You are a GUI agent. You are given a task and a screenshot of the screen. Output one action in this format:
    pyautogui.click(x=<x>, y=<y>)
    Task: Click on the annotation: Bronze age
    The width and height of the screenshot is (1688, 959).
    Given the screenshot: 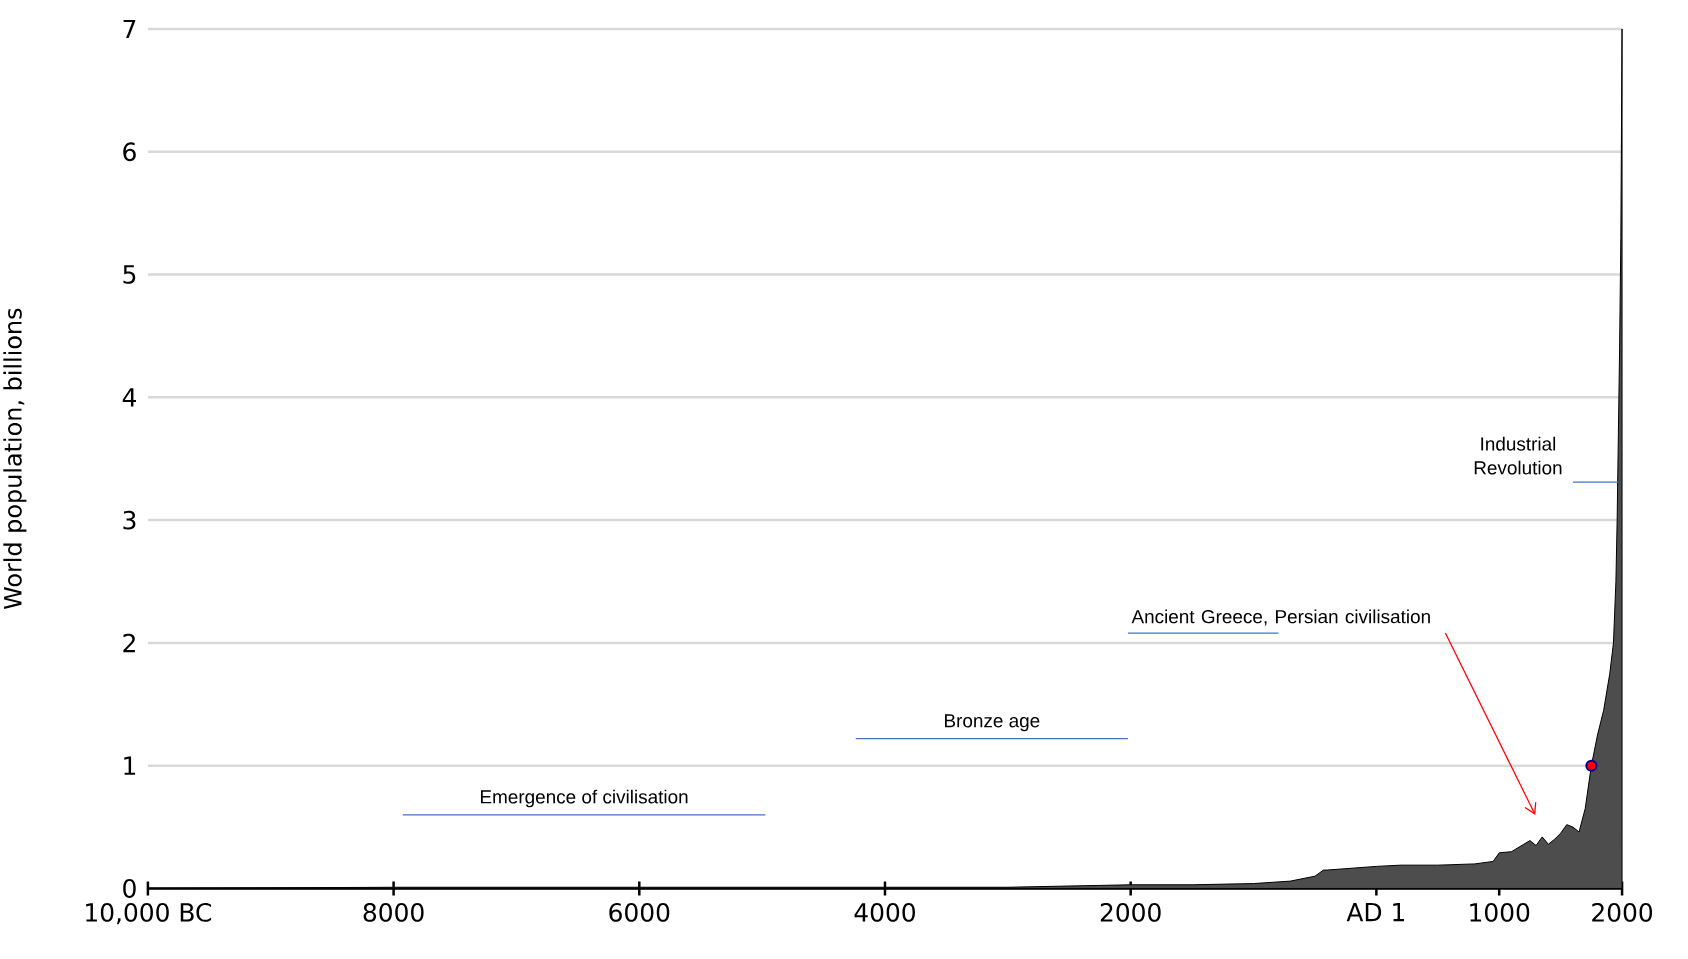 What is the action you would take?
    pyautogui.click(x=992, y=722)
    